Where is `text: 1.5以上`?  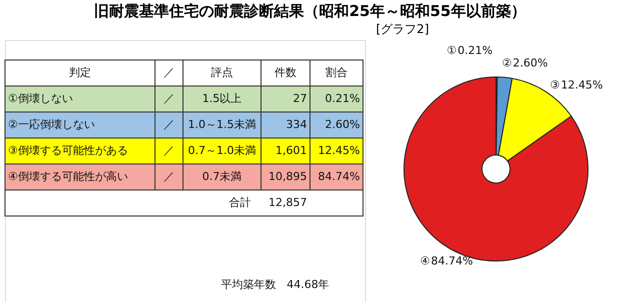
text: 1.5以上 is located at coordinates (222, 98).